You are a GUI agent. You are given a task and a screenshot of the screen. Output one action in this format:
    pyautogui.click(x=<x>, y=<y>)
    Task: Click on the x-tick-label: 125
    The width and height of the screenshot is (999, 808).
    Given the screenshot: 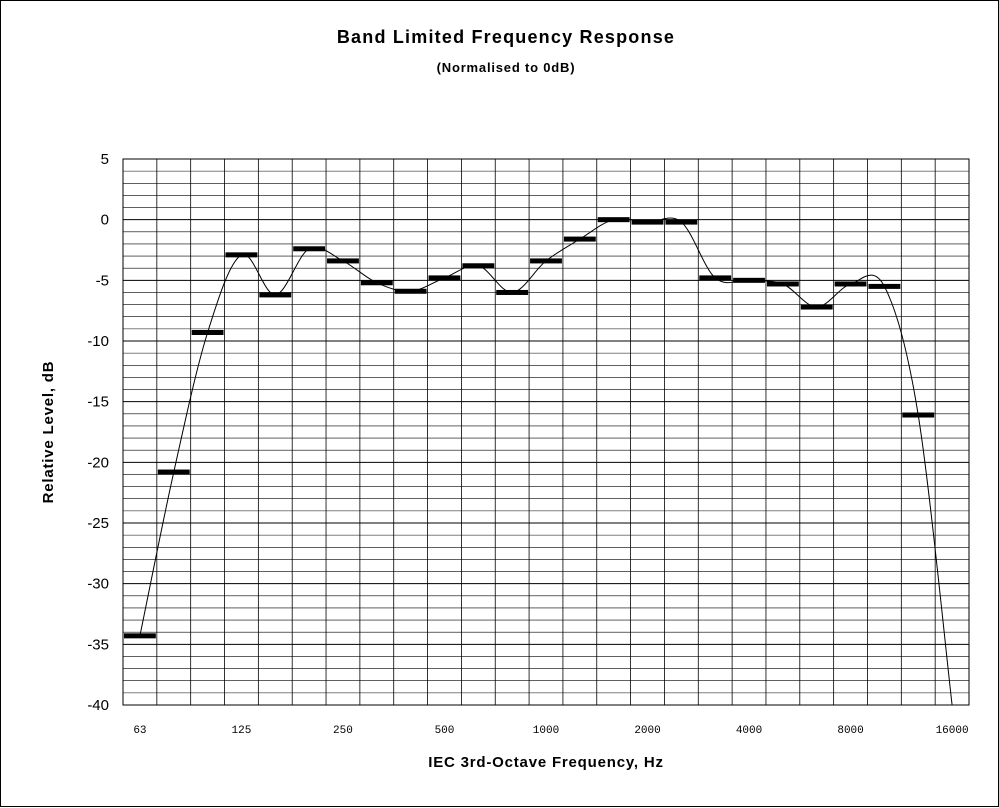 What is the action you would take?
    pyautogui.click(x=242, y=731)
    